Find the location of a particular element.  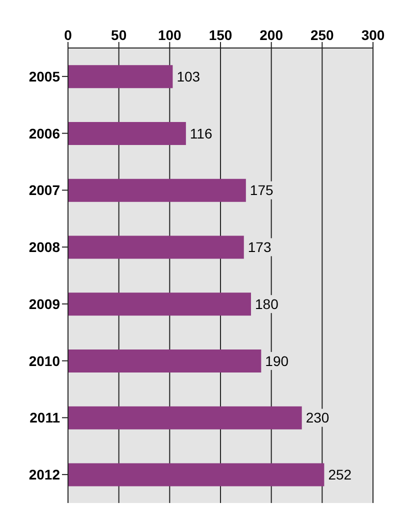

y-tick-label: 2010 is located at coordinates (44, 360).